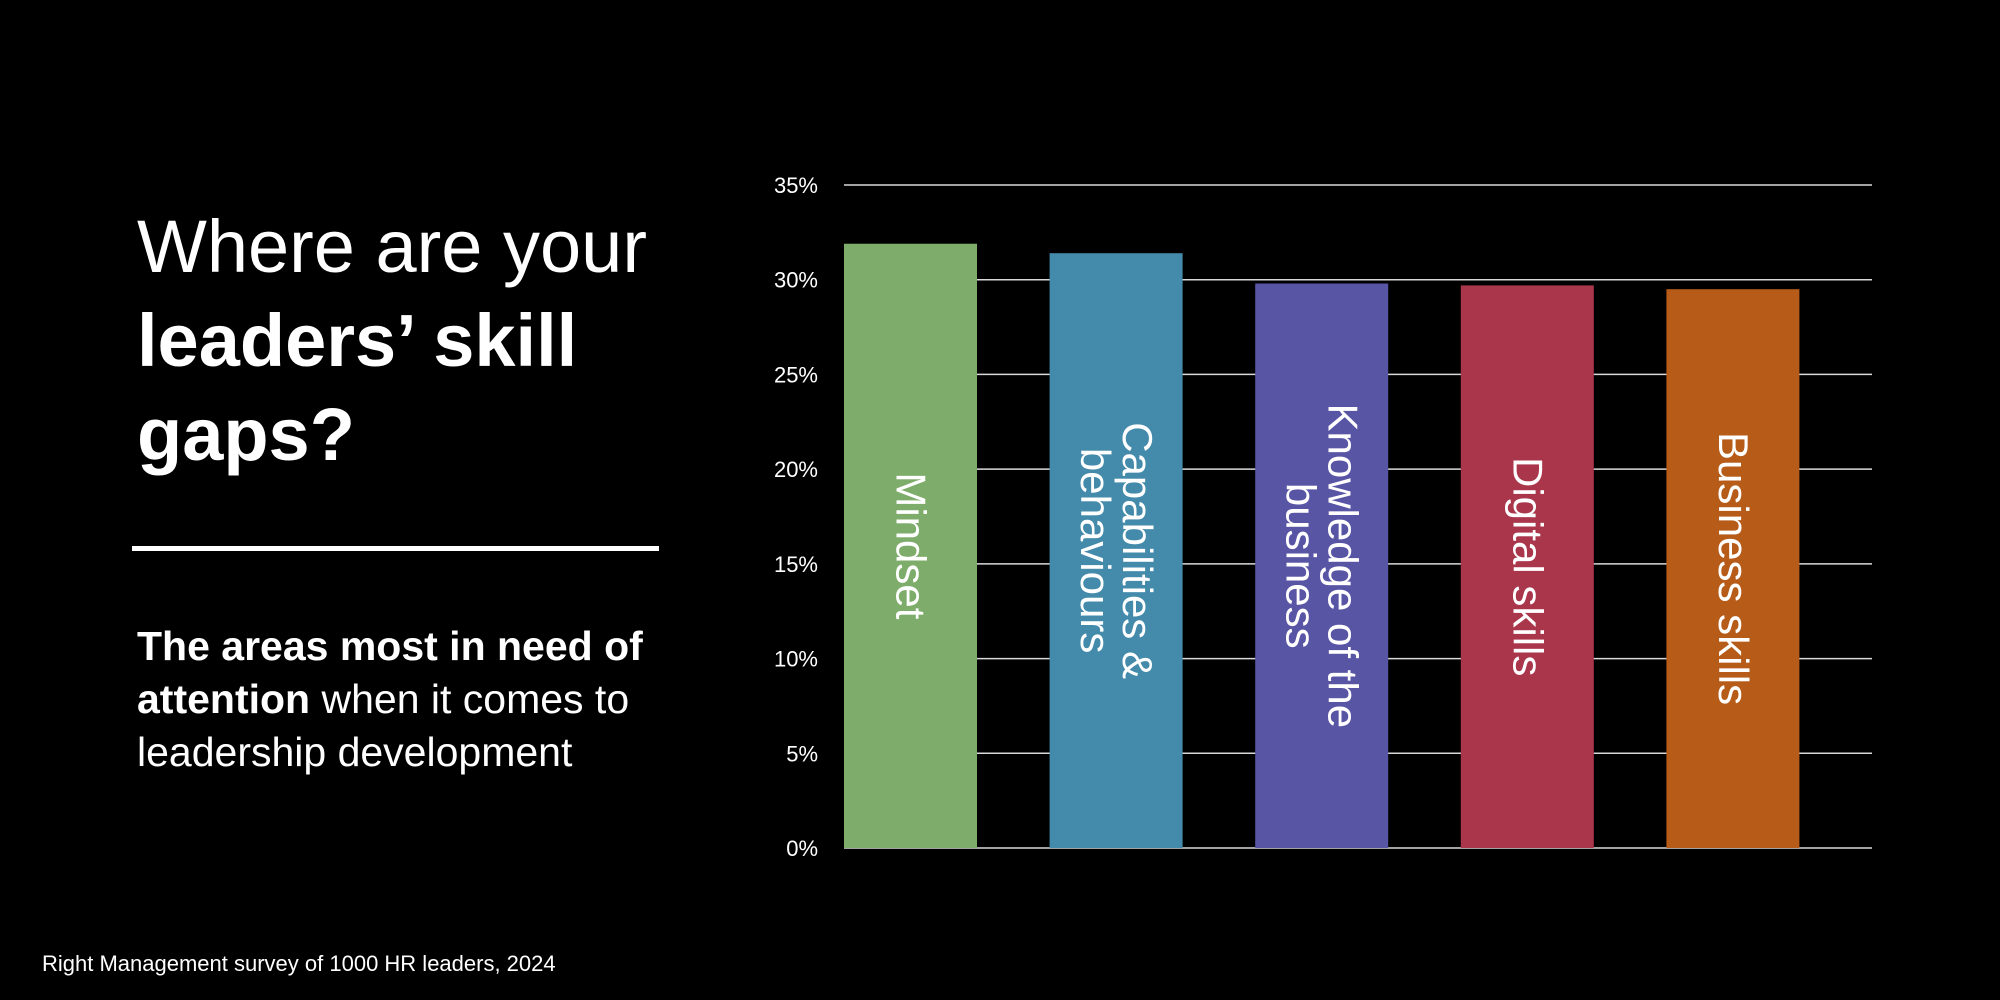 This screenshot has width=2000, height=1000. What do you see at coordinates (802, 753) in the screenshot?
I see `y-tick-label: 5%` at bounding box center [802, 753].